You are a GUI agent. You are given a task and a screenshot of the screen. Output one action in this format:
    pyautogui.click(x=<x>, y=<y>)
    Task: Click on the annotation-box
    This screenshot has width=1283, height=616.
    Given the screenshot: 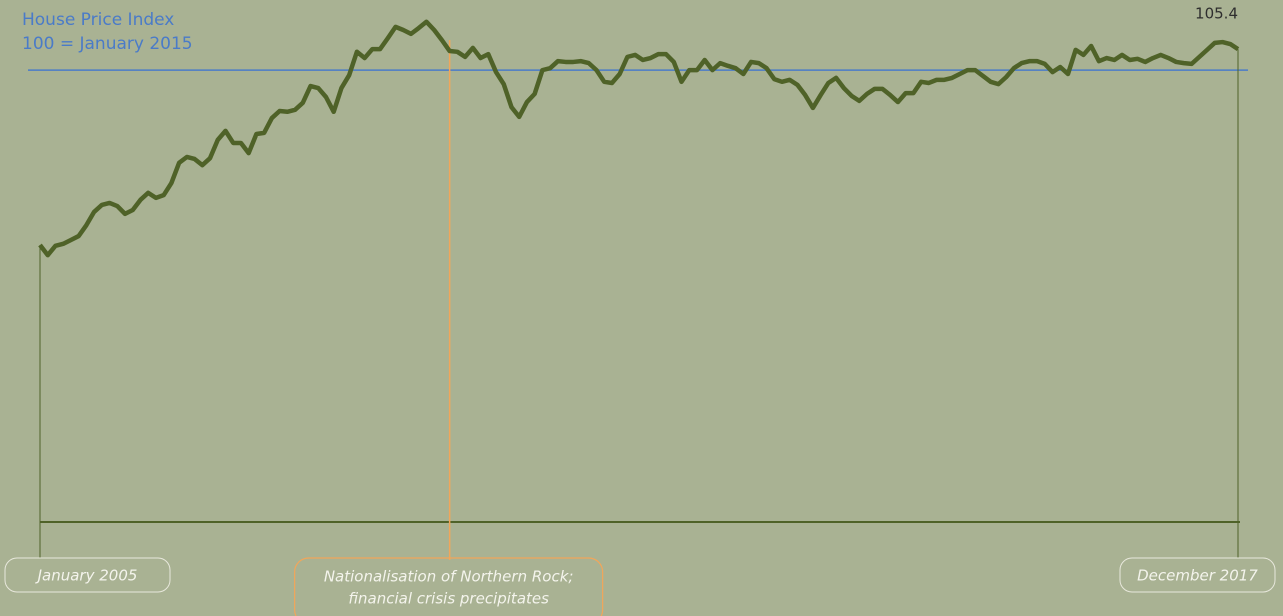 What is the action you would take?
    pyautogui.click(x=449, y=586)
    